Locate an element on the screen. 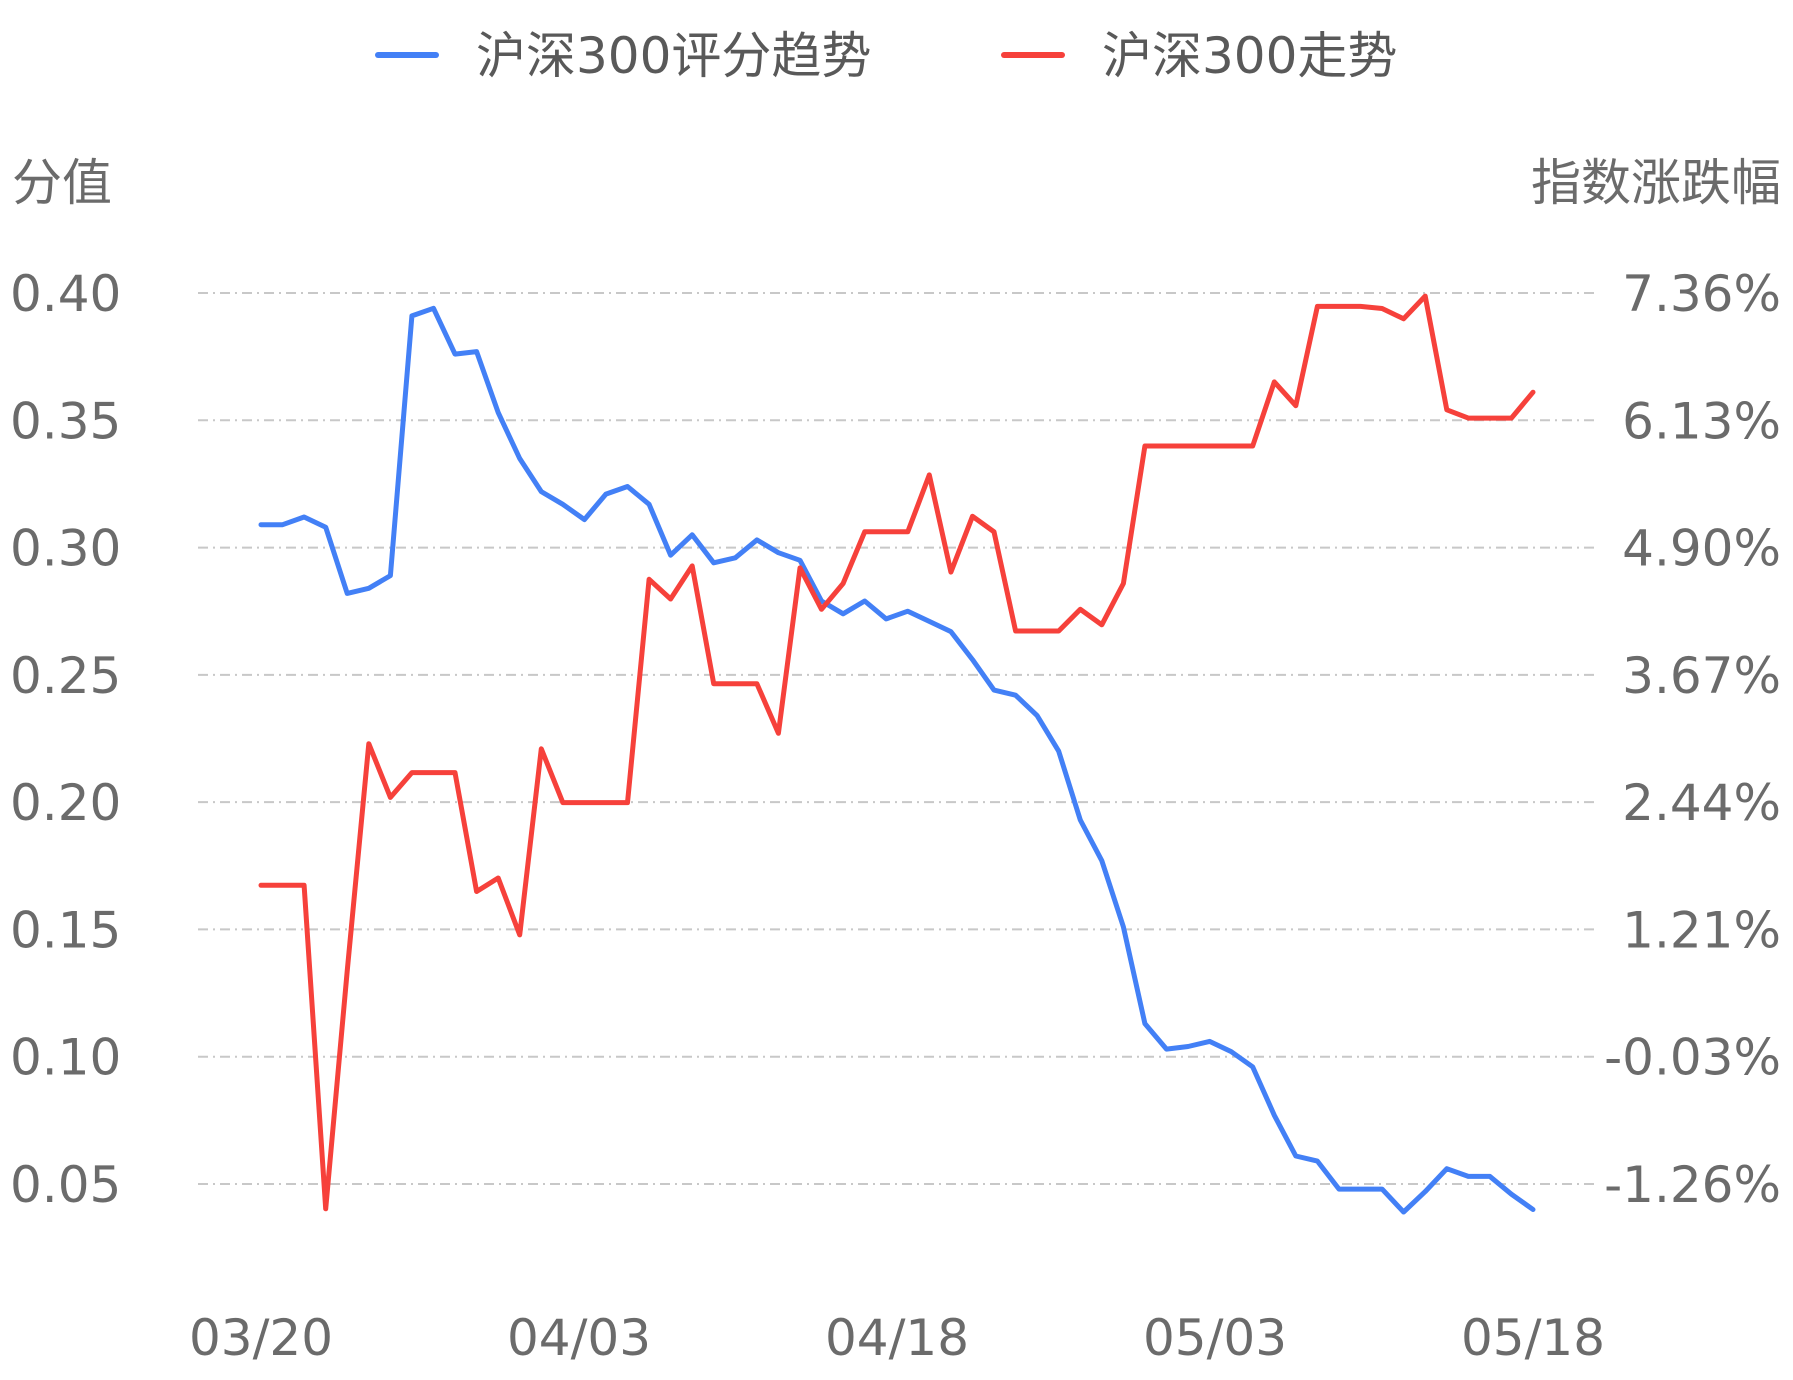  left-tick-label: 0.20 is located at coordinates (65, 803).